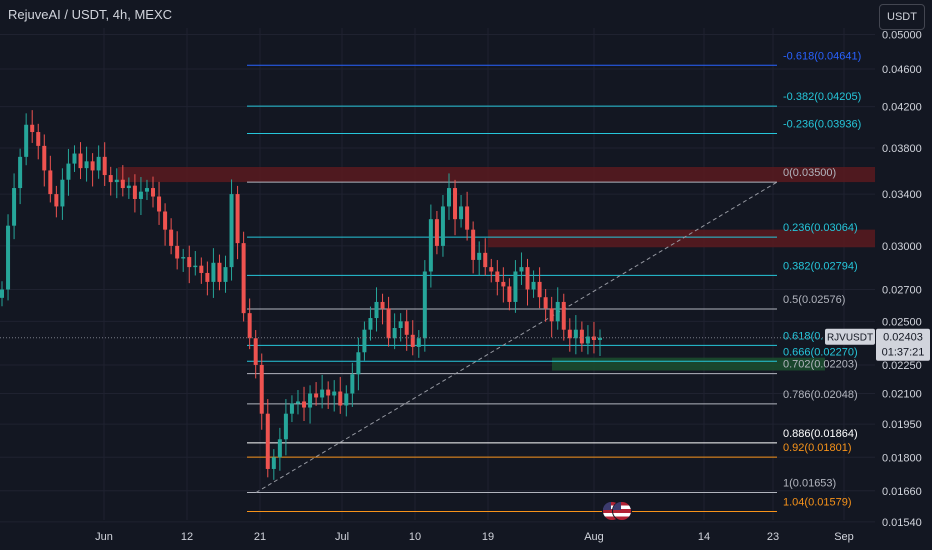 This screenshot has height=550, width=932. Describe the element at coordinates (902, 17) in the screenshot. I see `currency-button: USDT` at that location.